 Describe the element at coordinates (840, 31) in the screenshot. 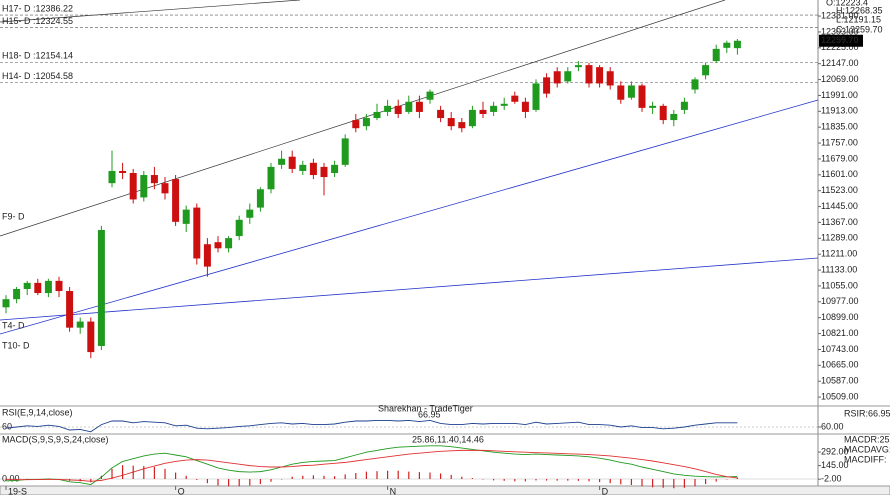

I see `y-tick-label: 12303.00` at that location.